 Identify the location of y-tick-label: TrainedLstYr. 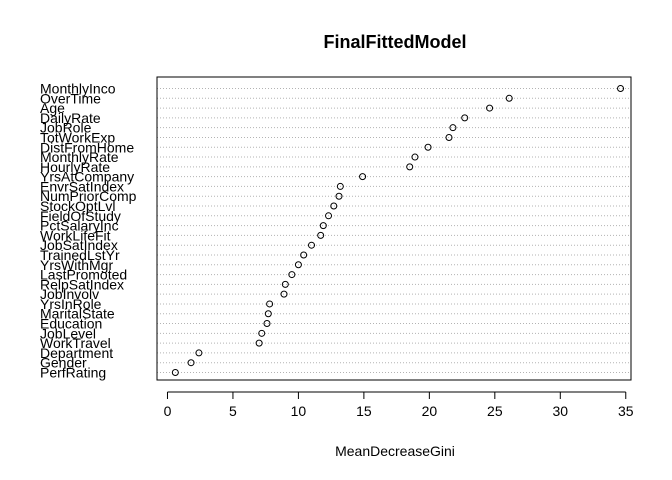
(80, 255).